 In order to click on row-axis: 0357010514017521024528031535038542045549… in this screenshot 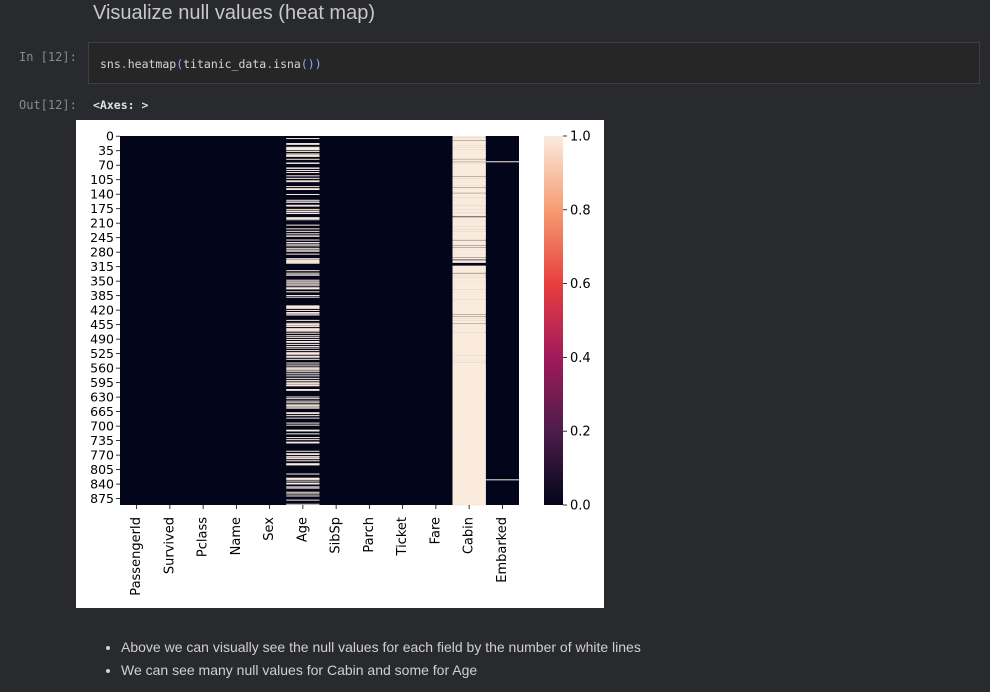, I will do `click(105, 317)`.